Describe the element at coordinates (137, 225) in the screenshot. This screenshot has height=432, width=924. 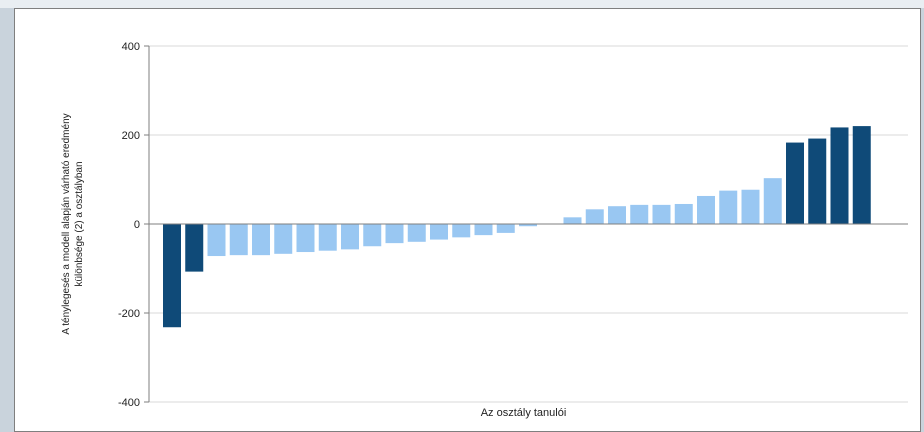
I see `y-tick-label: 0` at that location.